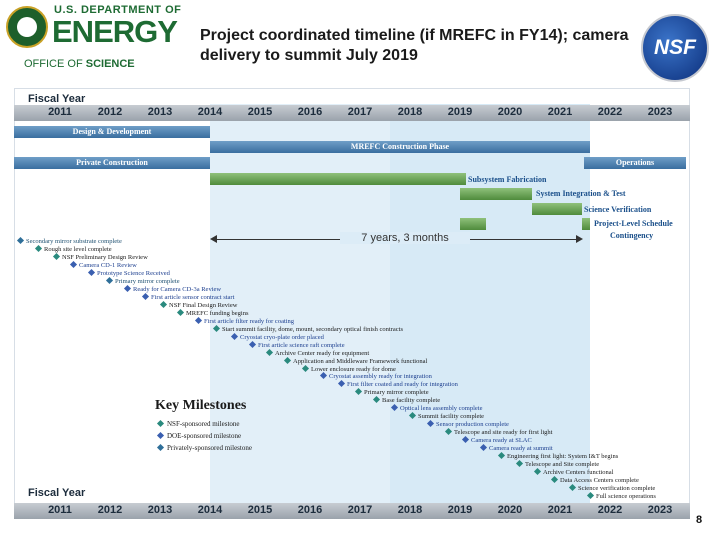  Describe the element at coordinates (348, 369) in the screenshot. I see `milestone-item: Lower enclosure ready for dome` at that location.